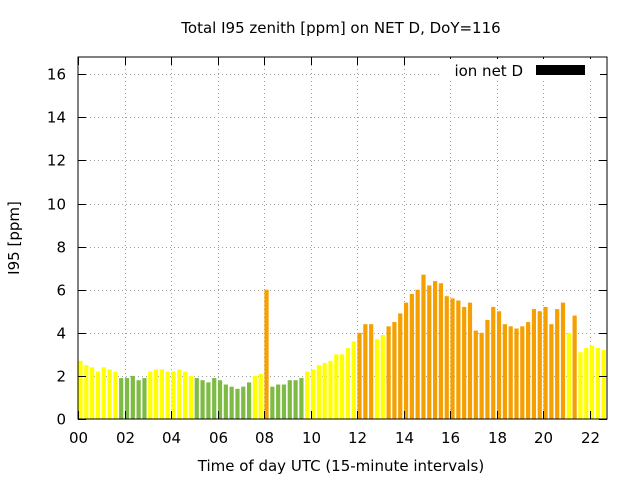 The height and width of the screenshot is (480, 640). What do you see at coordinates (311, 438) in the screenshot?
I see `x-tick-label: 10` at bounding box center [311, 438].